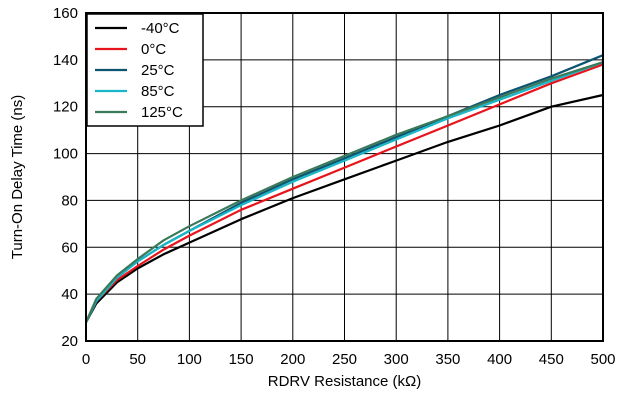  I want to click on x-tick-label: 50, so click(137, 359).